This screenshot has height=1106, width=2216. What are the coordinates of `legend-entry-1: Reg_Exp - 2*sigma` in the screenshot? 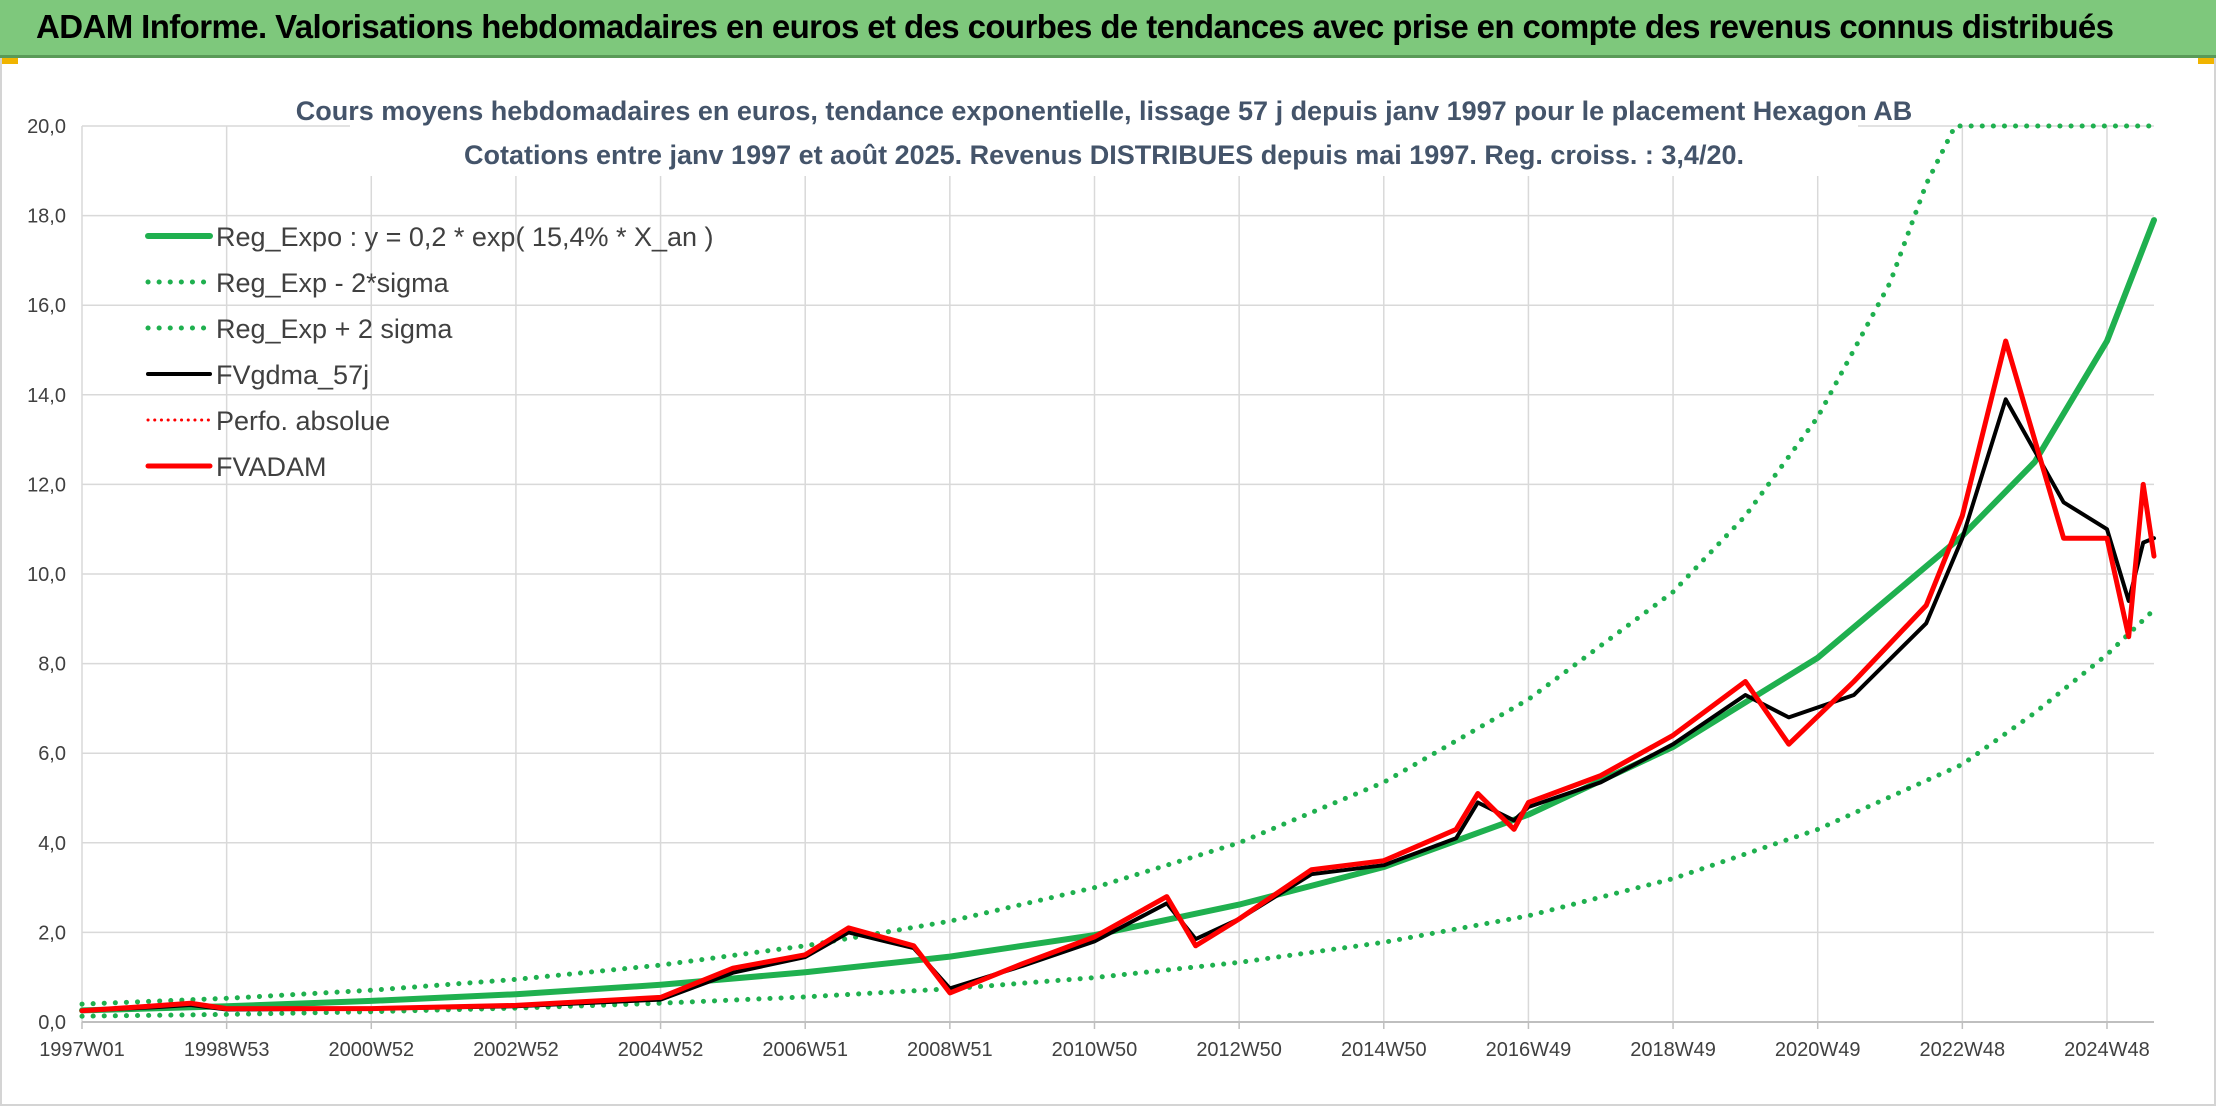 It's located at (333, 283).